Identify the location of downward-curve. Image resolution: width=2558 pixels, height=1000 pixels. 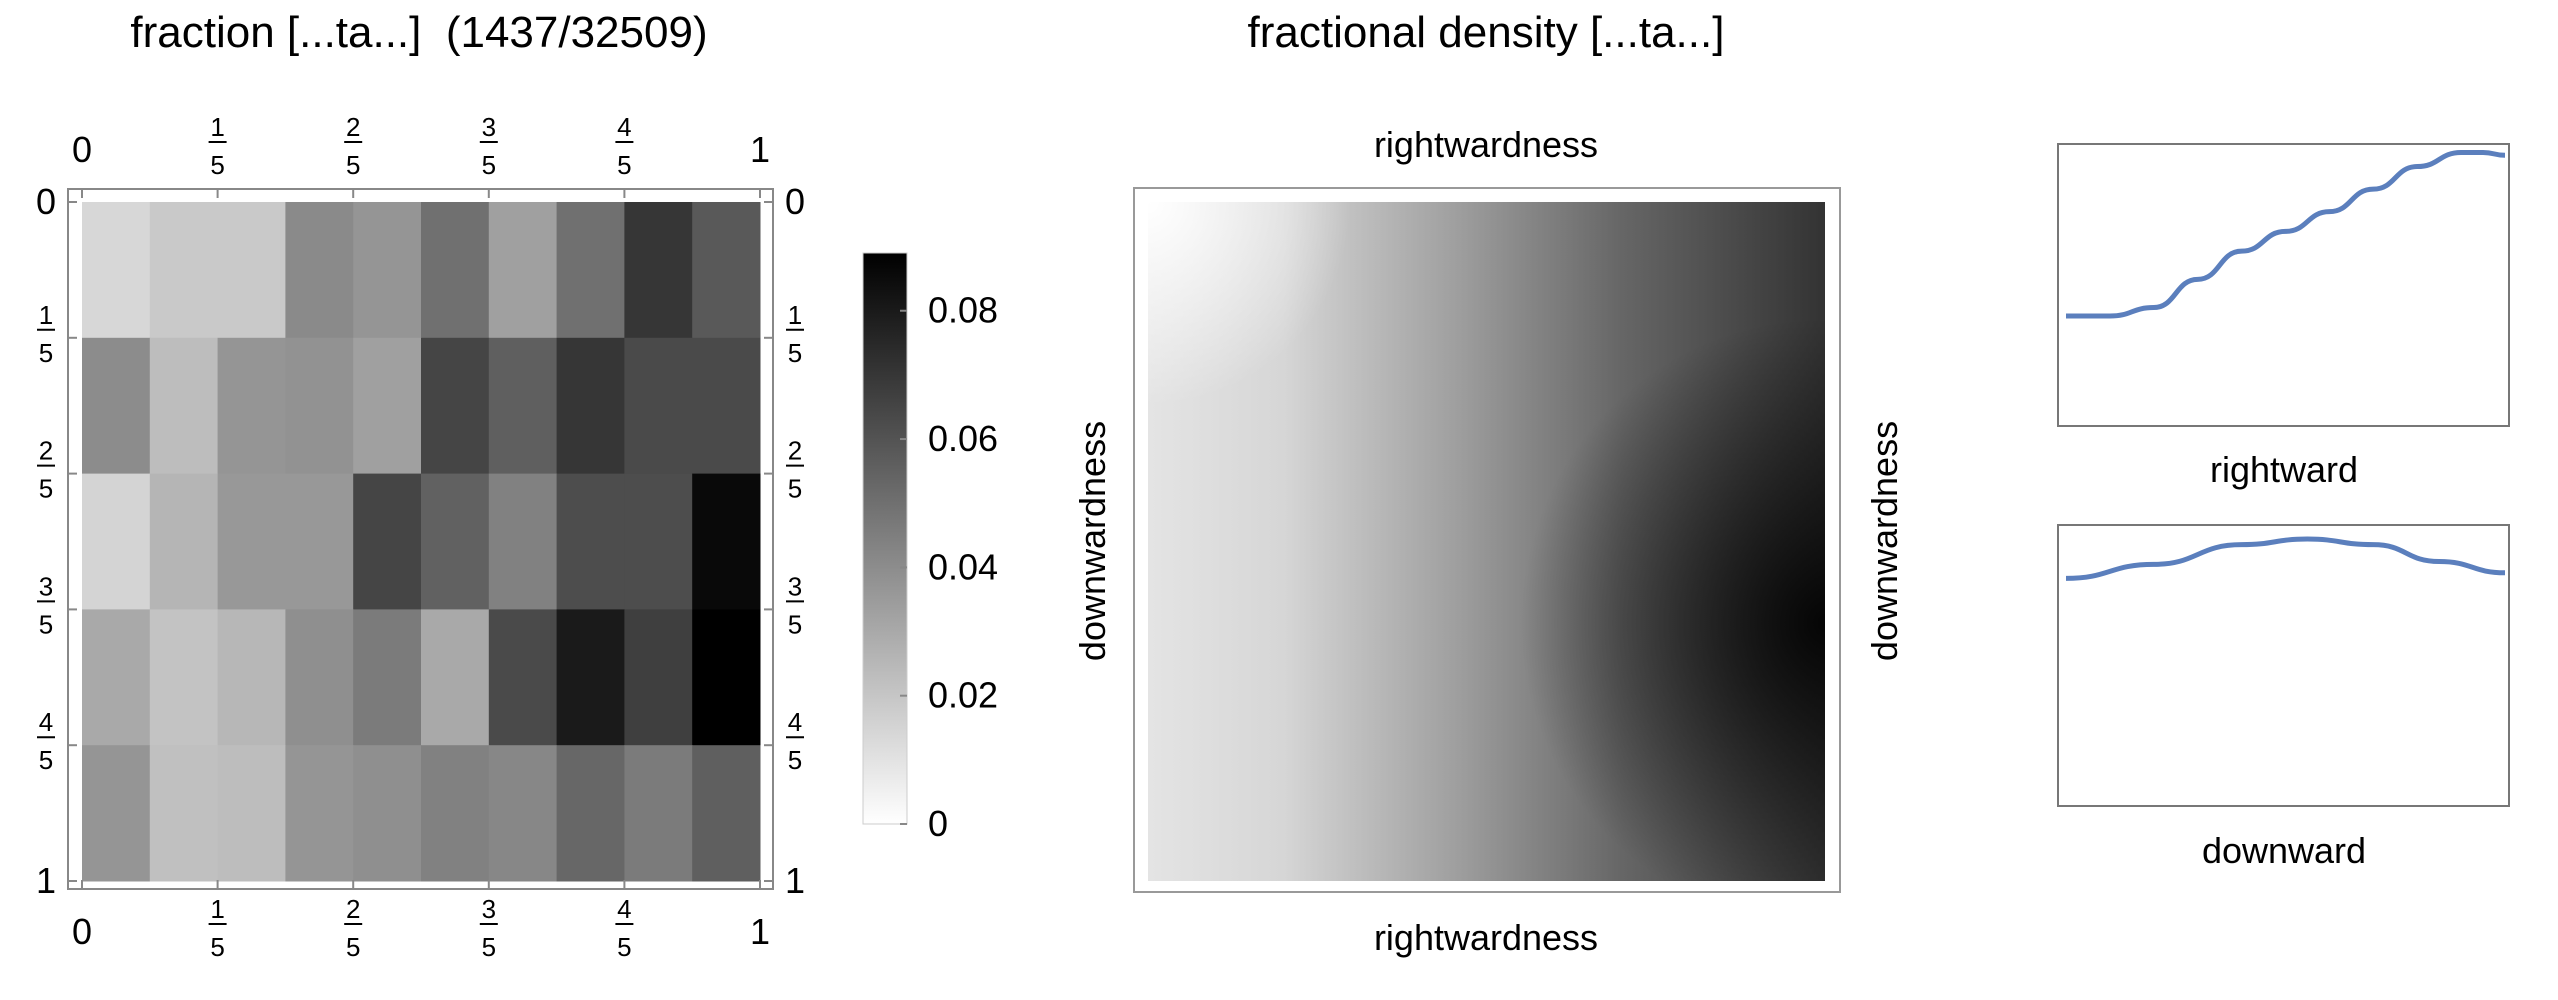
(2285, 558).